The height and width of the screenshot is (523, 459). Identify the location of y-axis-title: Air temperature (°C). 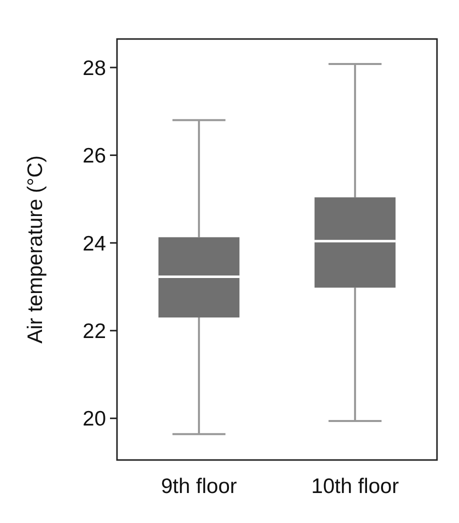
(35, 249).